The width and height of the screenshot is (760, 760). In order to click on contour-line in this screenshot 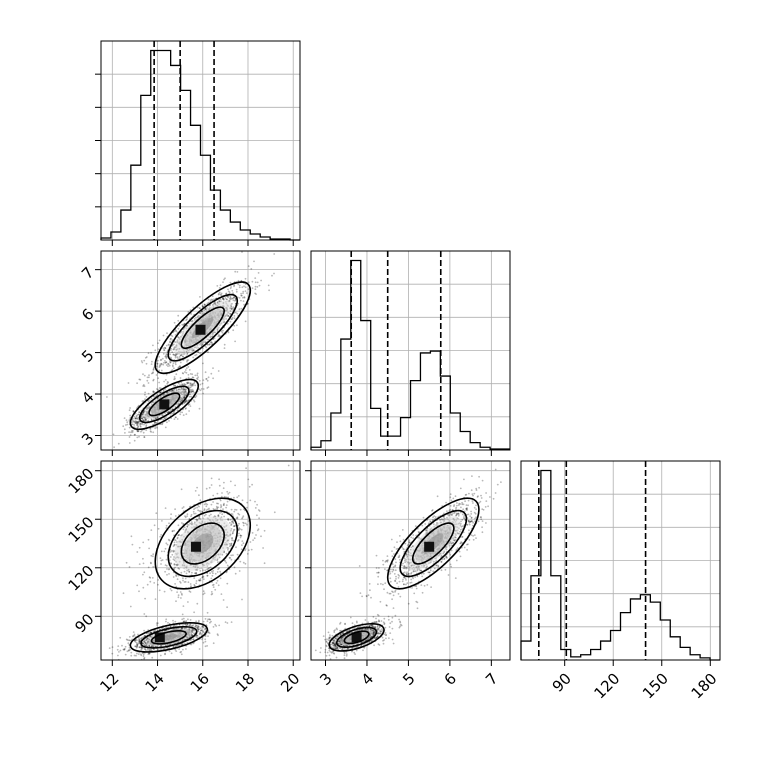, I will do `click(202, 543)`.